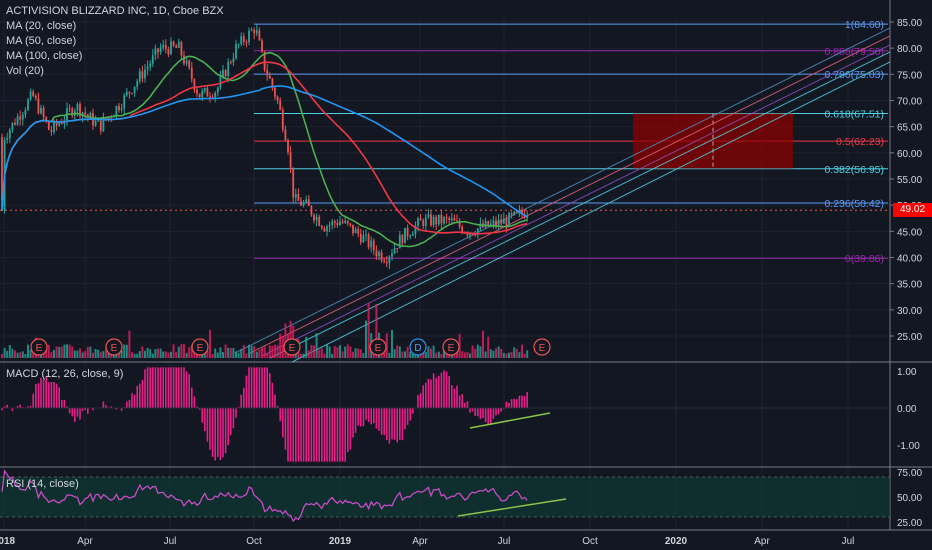 This screenshot has width=932, height=550. I want to click on macd-tick-label: -1.00, so click(908, 446).